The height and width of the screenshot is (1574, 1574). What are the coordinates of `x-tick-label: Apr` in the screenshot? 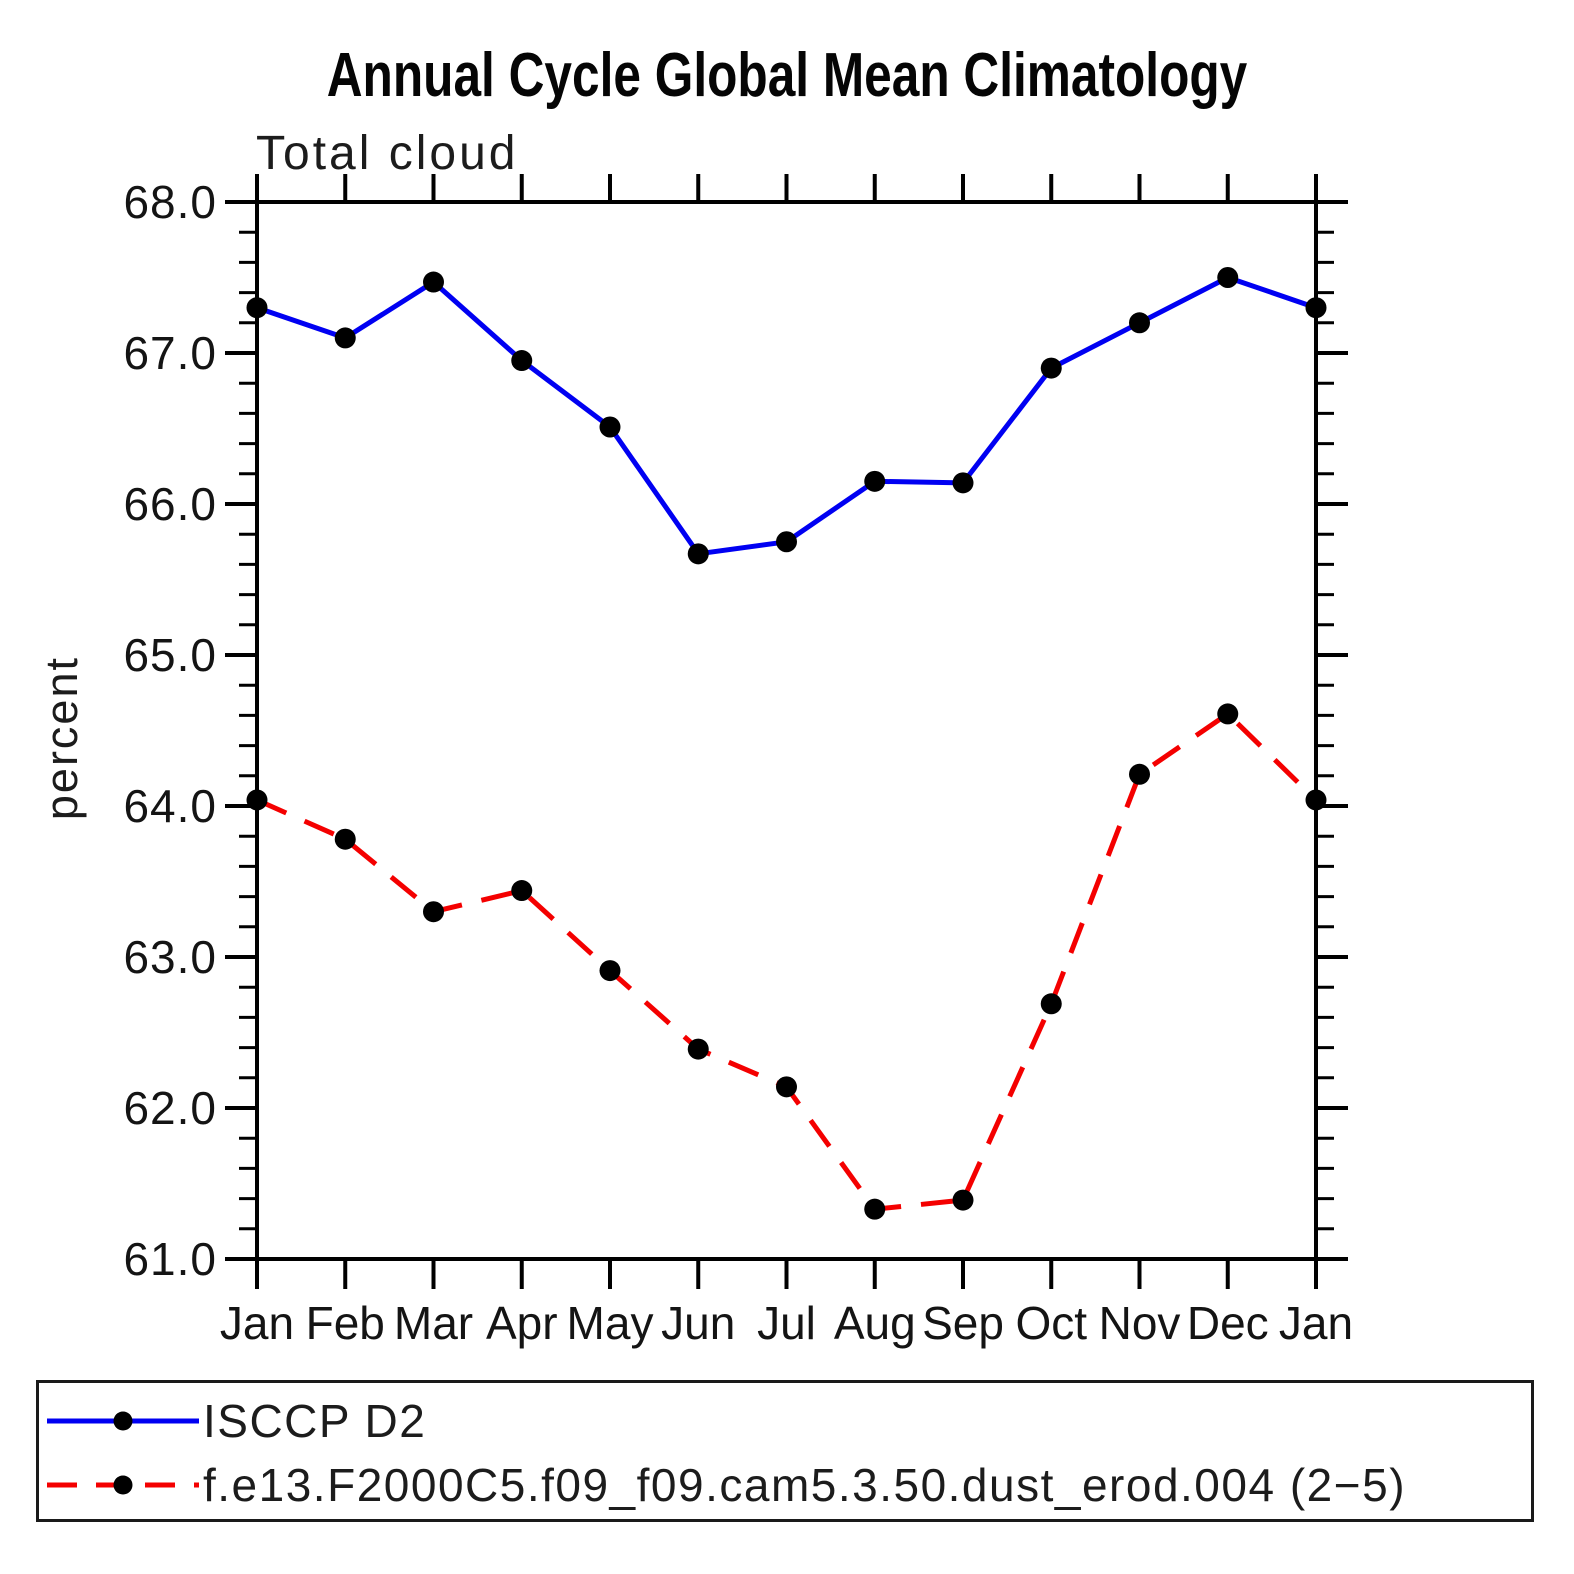 It's located at (522, 1323).